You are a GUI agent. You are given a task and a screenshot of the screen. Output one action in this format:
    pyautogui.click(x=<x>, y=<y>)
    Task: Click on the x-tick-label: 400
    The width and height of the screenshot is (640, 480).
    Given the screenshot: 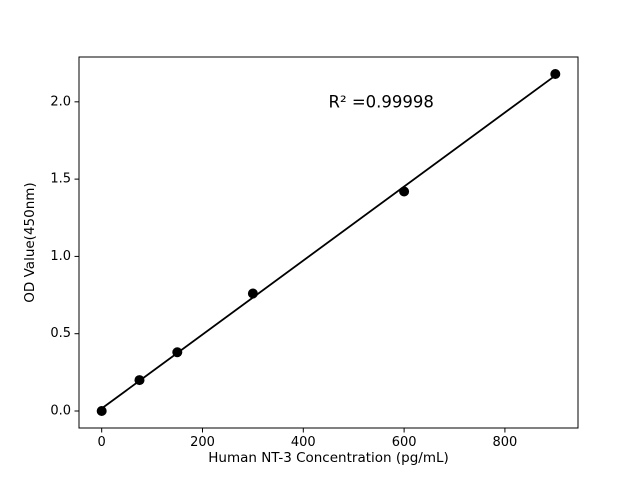 What is the action you would take?
    pyautogui.click(x=303, y=442)
    